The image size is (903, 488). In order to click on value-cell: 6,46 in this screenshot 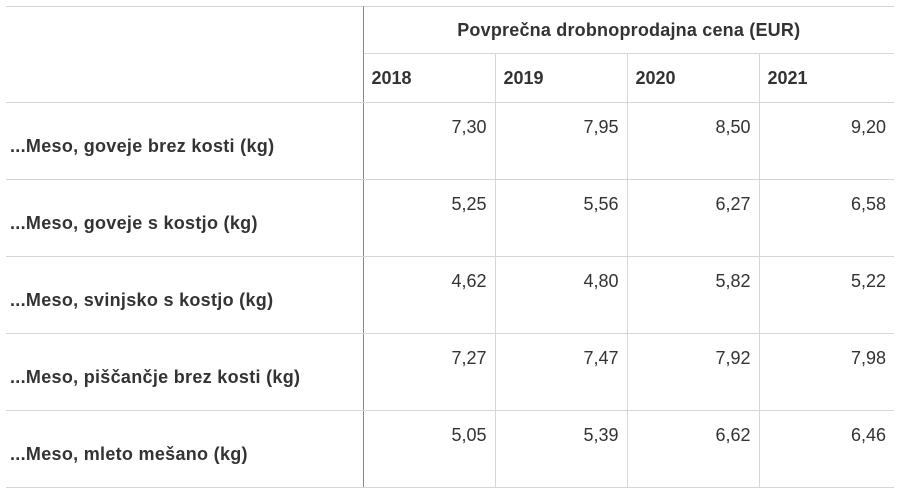, I will do `click(826, 449)`.